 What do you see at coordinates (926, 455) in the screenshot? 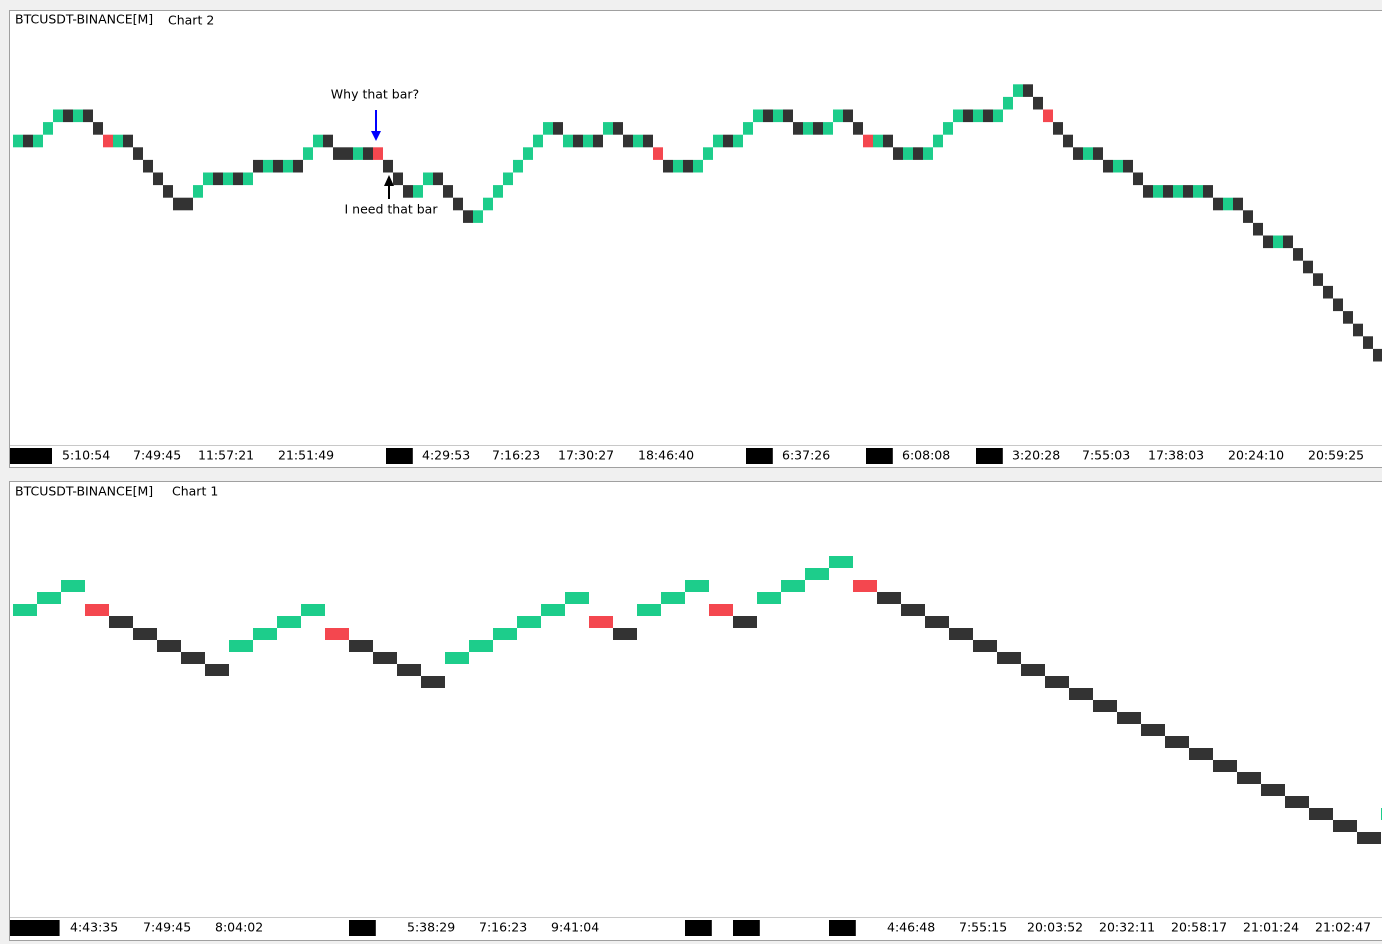
I see `time-label: 6:08:08` at bounding box center [926, 455].